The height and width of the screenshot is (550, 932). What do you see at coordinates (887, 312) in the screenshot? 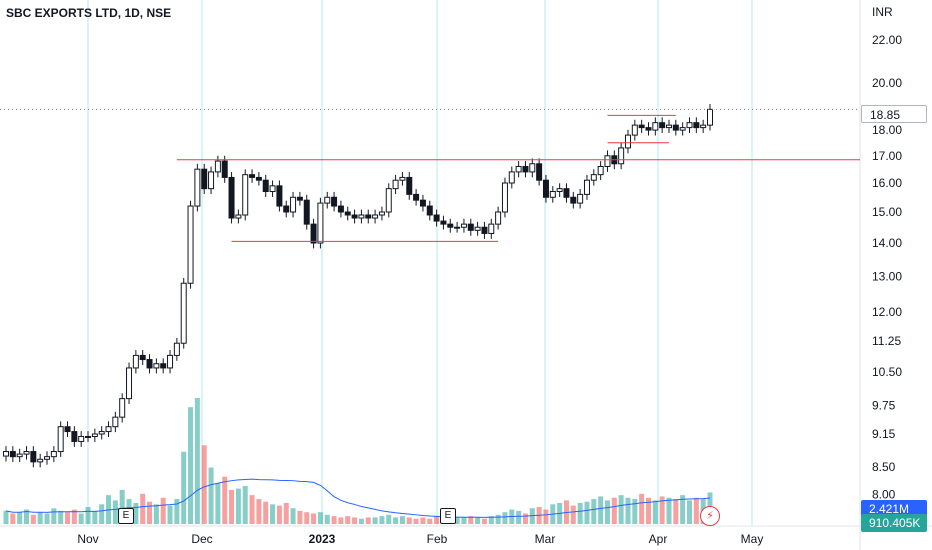
I see `y-tick-label: 12.00` at bounding box center [887, 312].